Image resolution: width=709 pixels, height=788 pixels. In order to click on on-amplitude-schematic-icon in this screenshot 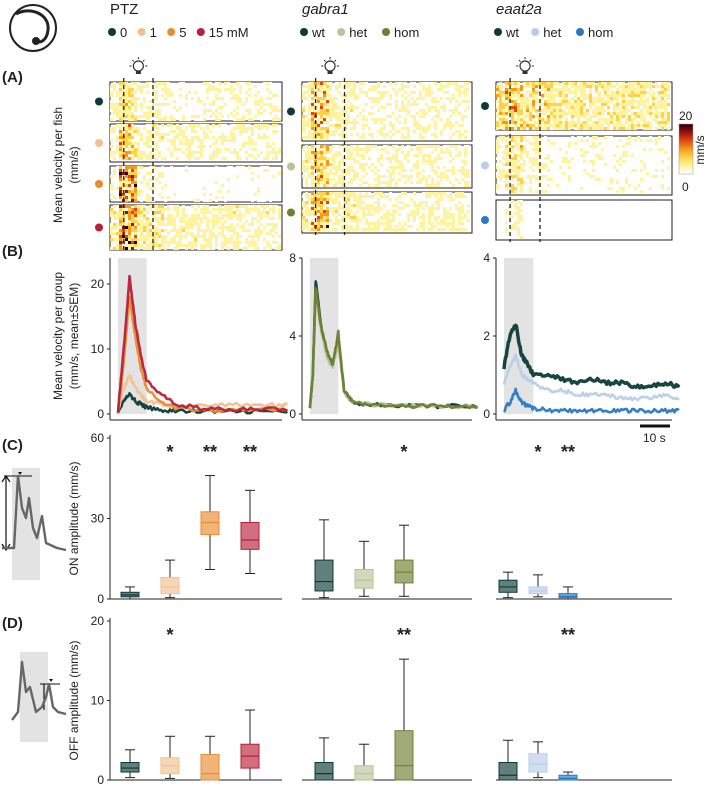, I will do `click(34, 524)`.